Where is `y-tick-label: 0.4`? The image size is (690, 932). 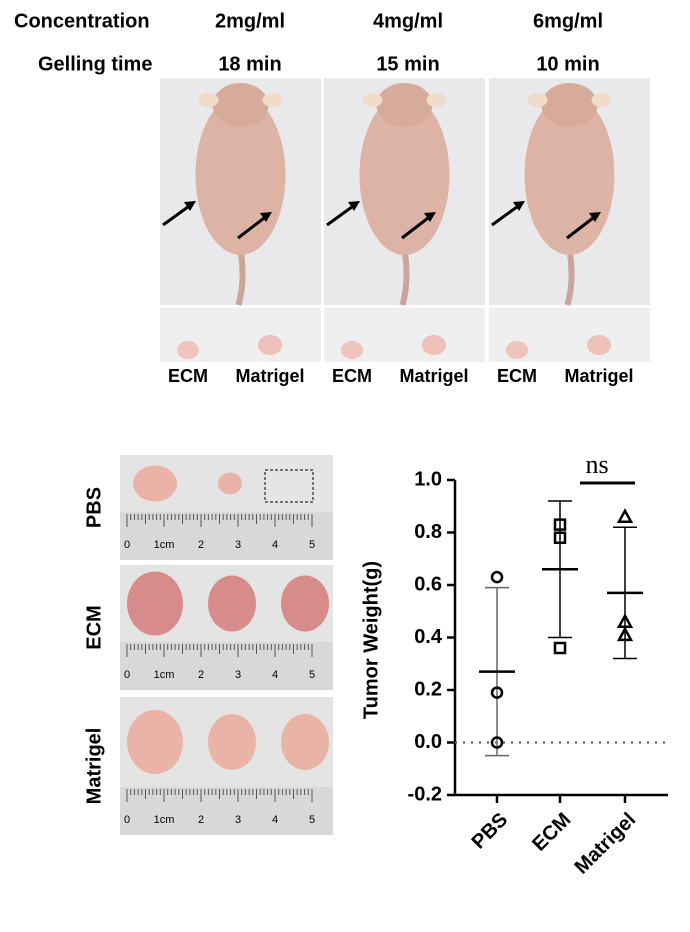
y-tick-label: 0.4 is located at coordinates (428, 637).